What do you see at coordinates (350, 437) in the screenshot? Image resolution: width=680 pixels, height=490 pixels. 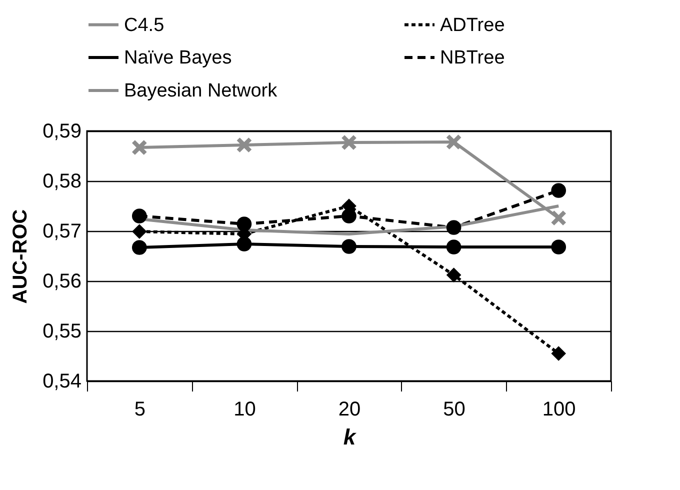 I see `x-axis-title: k` at bounding box center [350, 437].